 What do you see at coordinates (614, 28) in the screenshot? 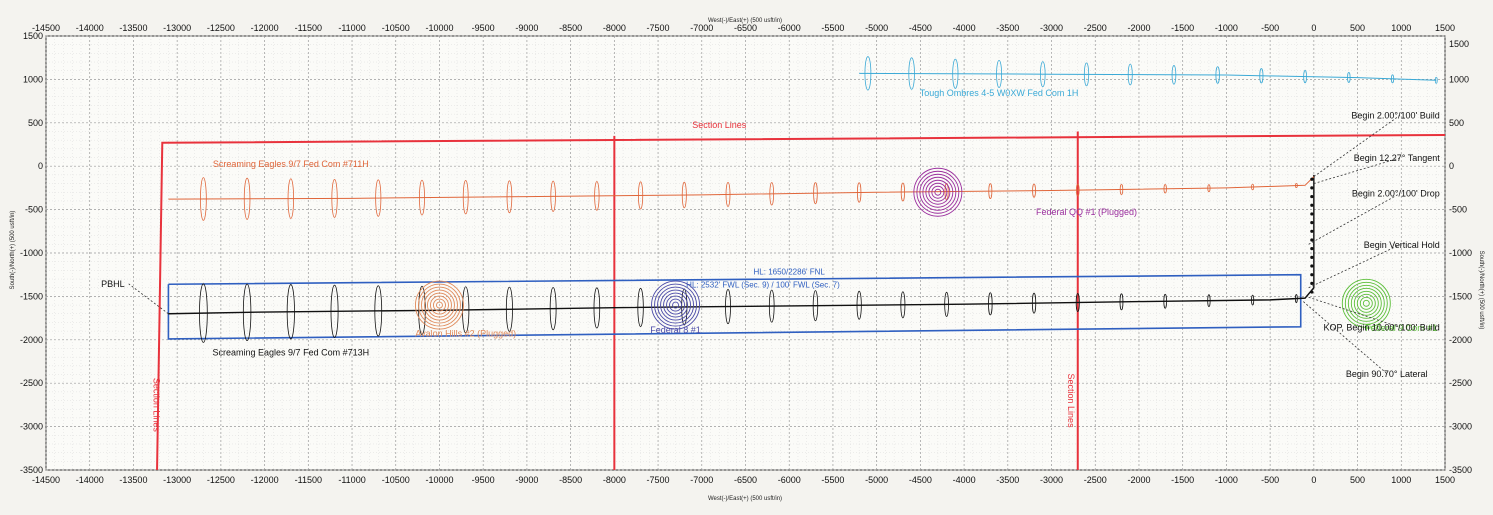
I see `x-tick-label-top: -8000` at bounding box center [614, 28].